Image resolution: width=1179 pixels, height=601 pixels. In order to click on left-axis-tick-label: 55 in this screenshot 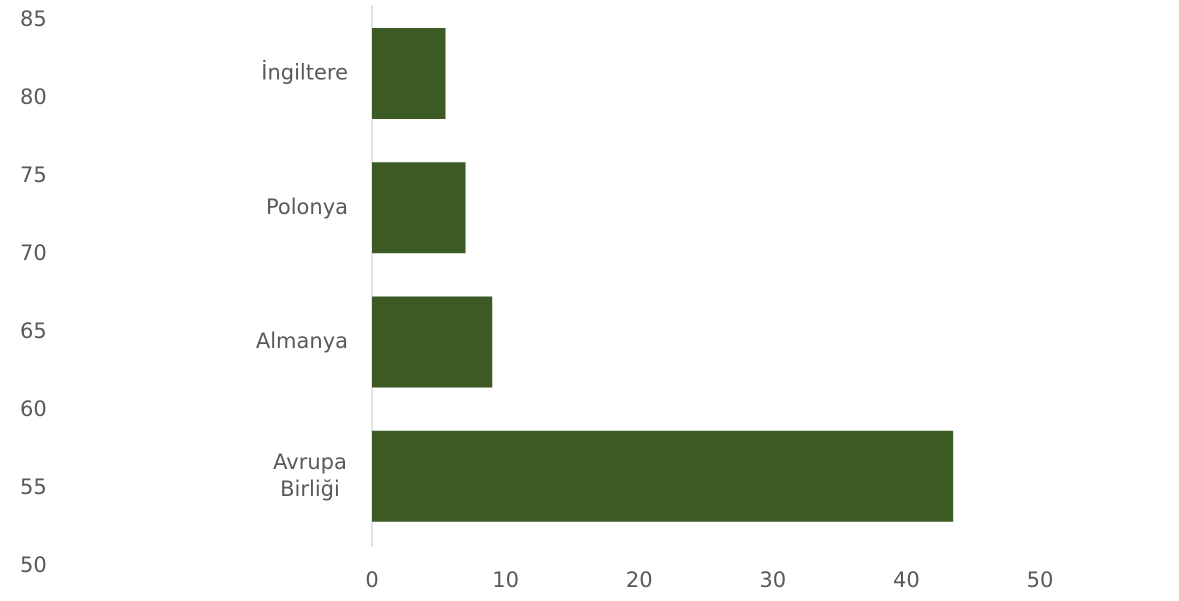, I will do `click(33, 487)`.